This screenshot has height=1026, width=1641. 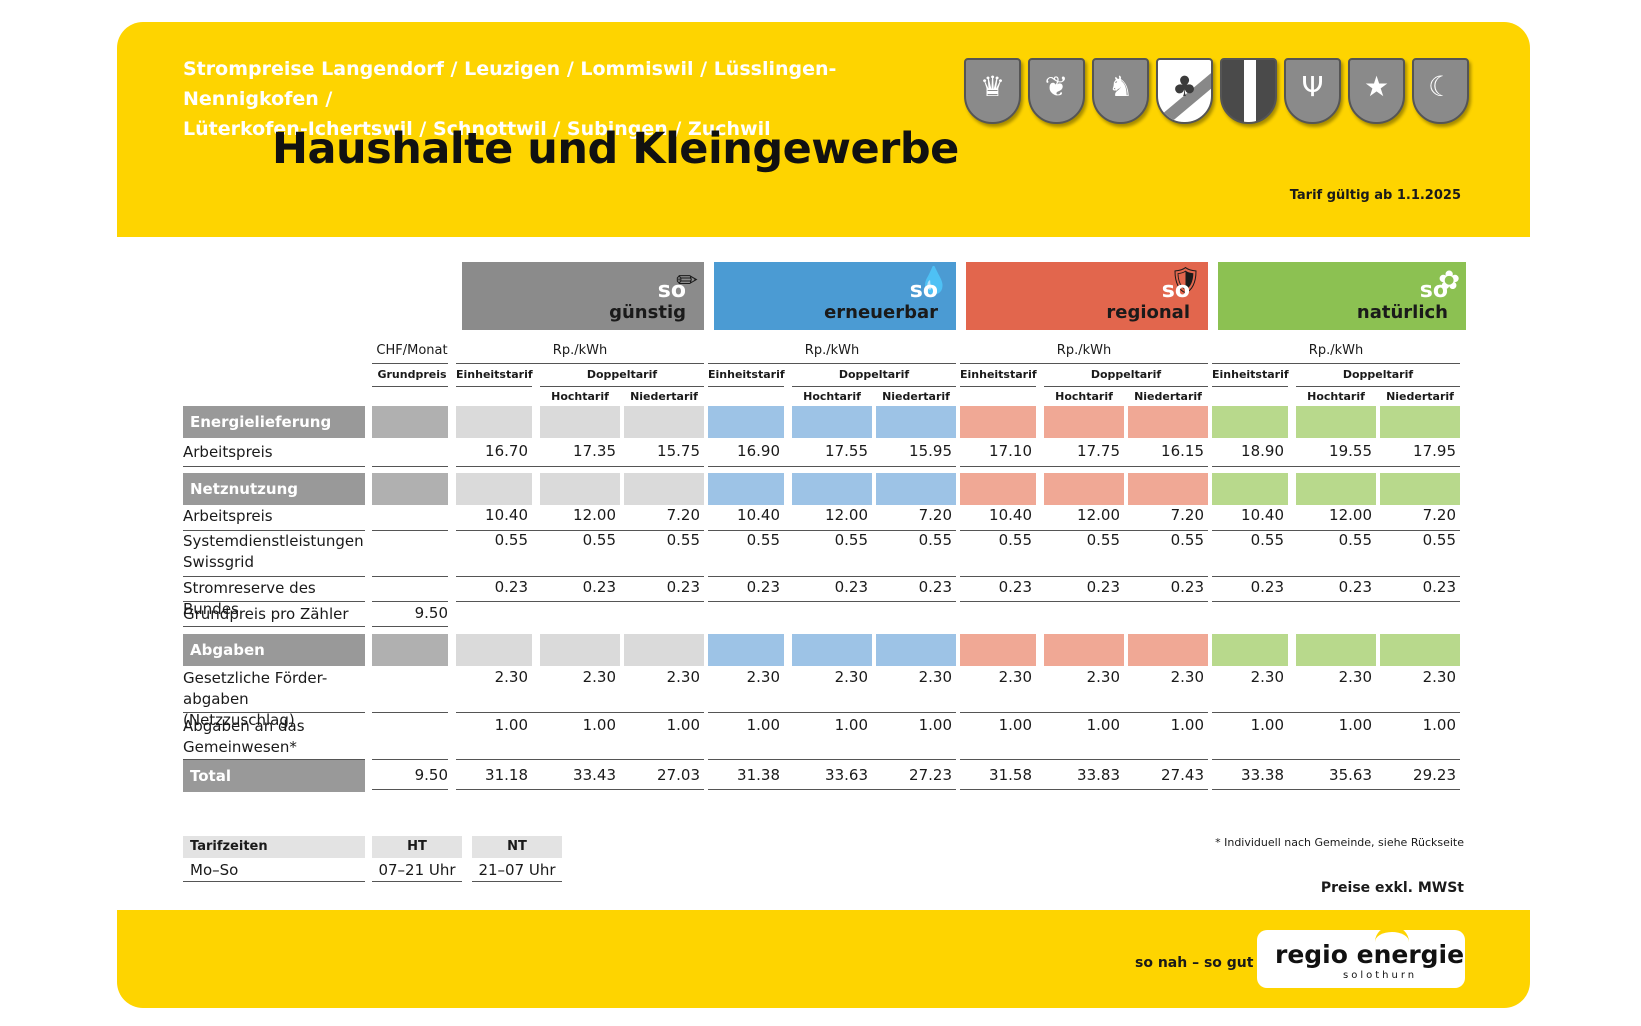 What do you see at coordinates (1010, 775) in the screenshot?
I see `total-value: 31.58` at bounding box center [1010, 775].